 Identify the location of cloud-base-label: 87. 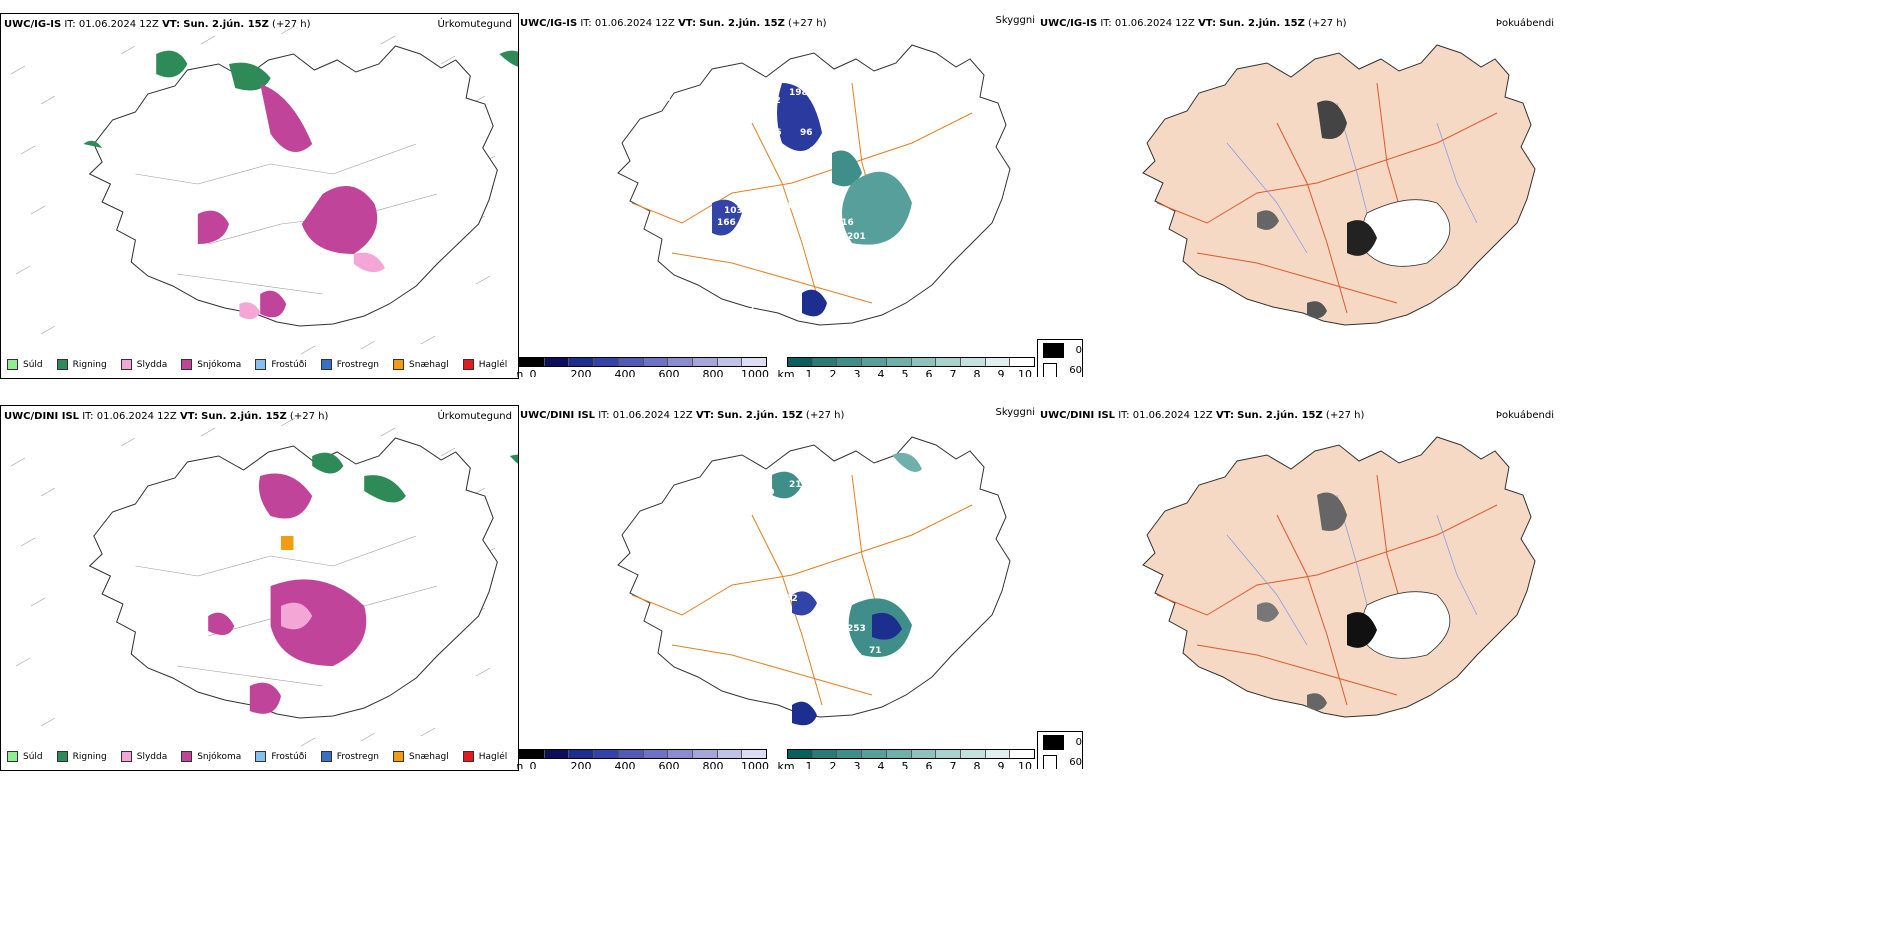
(813, 239).